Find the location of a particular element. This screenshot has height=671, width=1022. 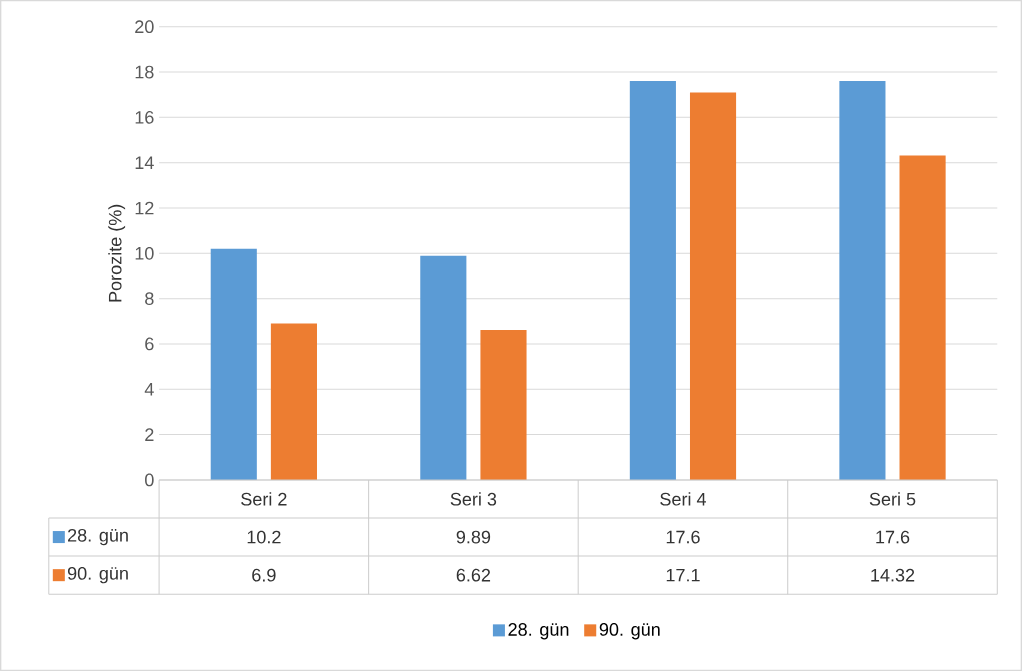

text: 90. gün is located at coordinates (97, 575).